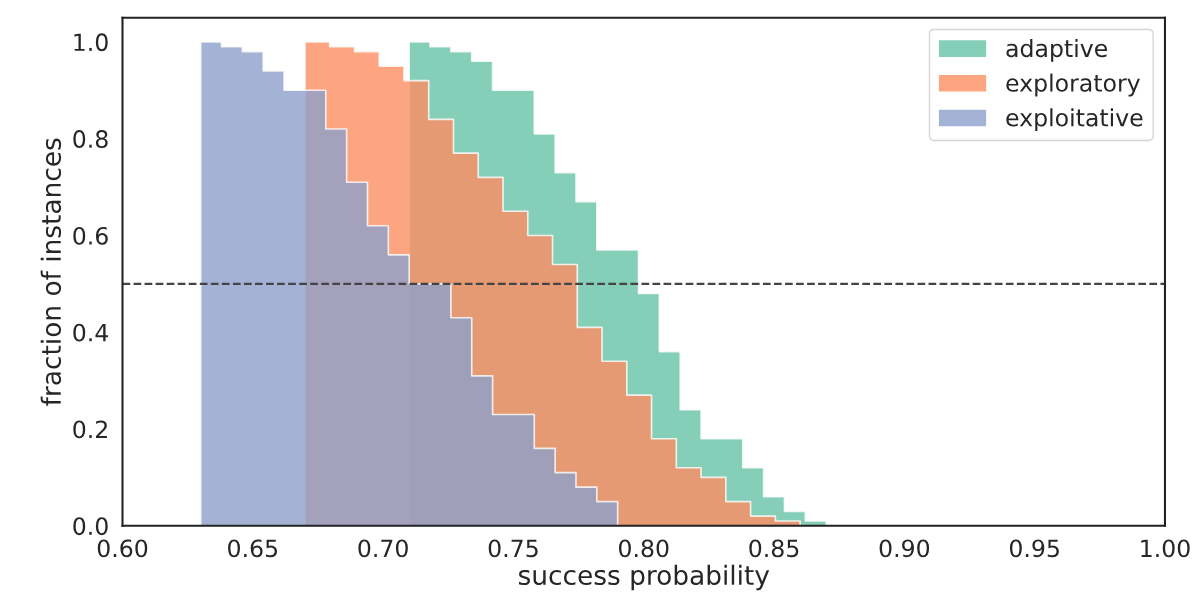  I want to click on legend-label: exploratory, so click(1073, 85).